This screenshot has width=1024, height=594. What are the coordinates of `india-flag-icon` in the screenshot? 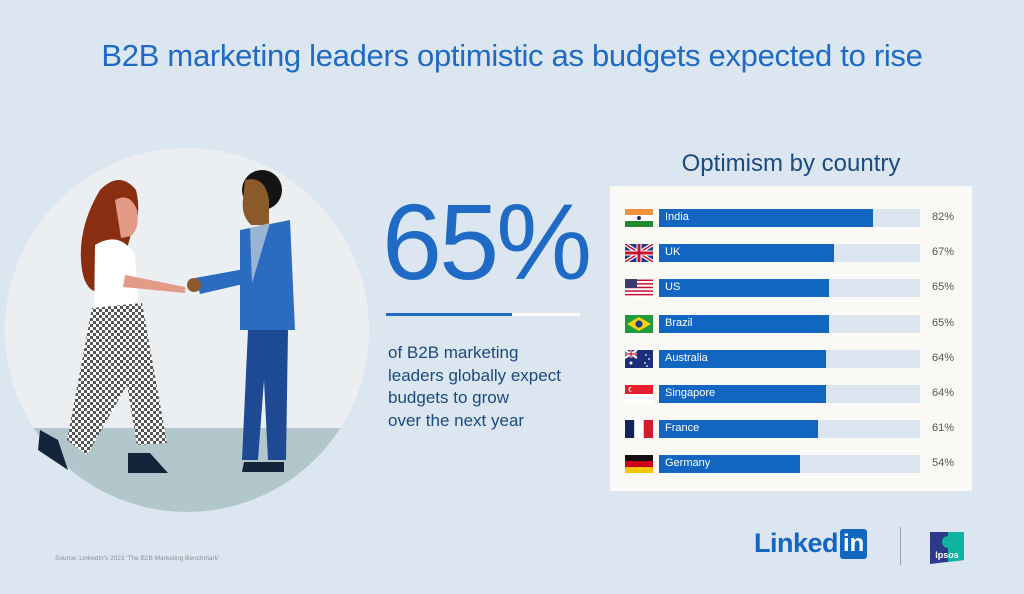 It's located at (639, 218).